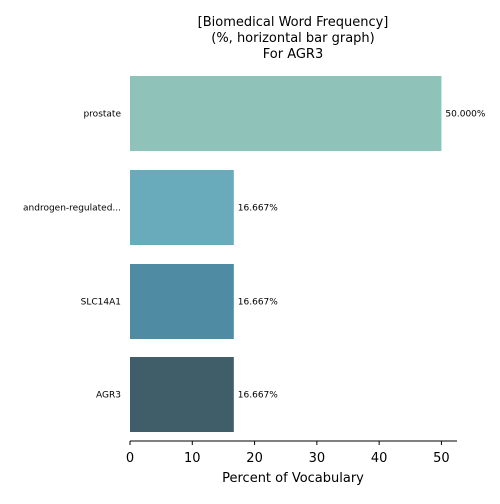  Describe the element at coordinates (101, 303) in the screenshot. I see `category-label-2: SLC14A1` at that location.